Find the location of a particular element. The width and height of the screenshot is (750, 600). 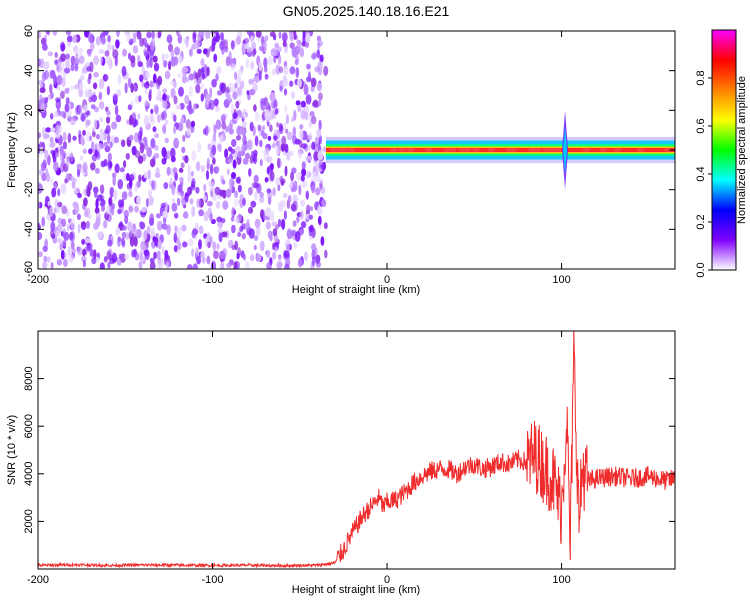

colorbar-tick-label: 0.8 is located at coordinates (701, 77).